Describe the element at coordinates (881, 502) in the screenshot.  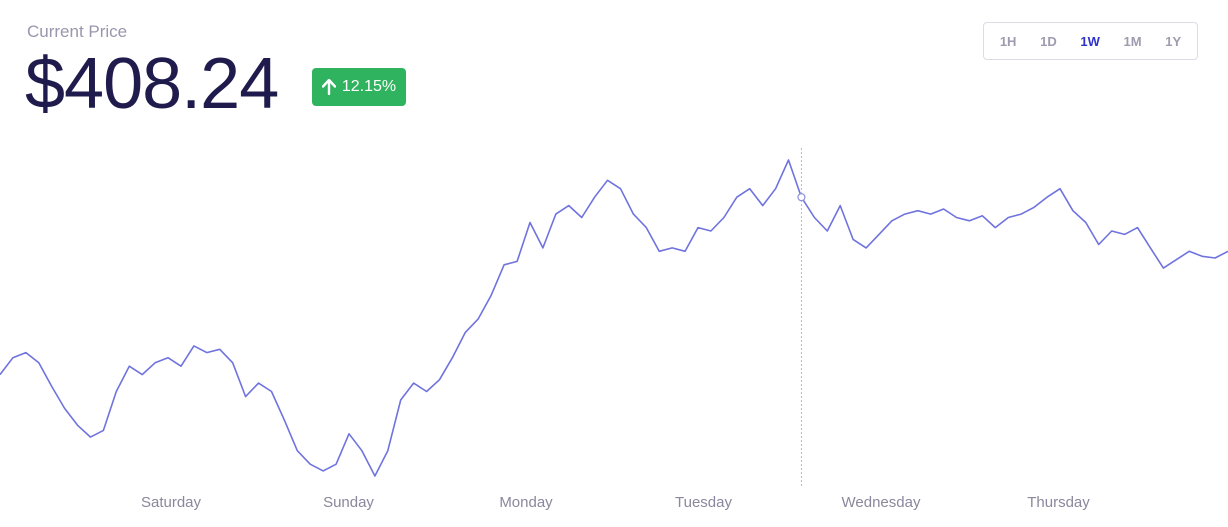
I see `x-tick-label: Wednesday` at that location.